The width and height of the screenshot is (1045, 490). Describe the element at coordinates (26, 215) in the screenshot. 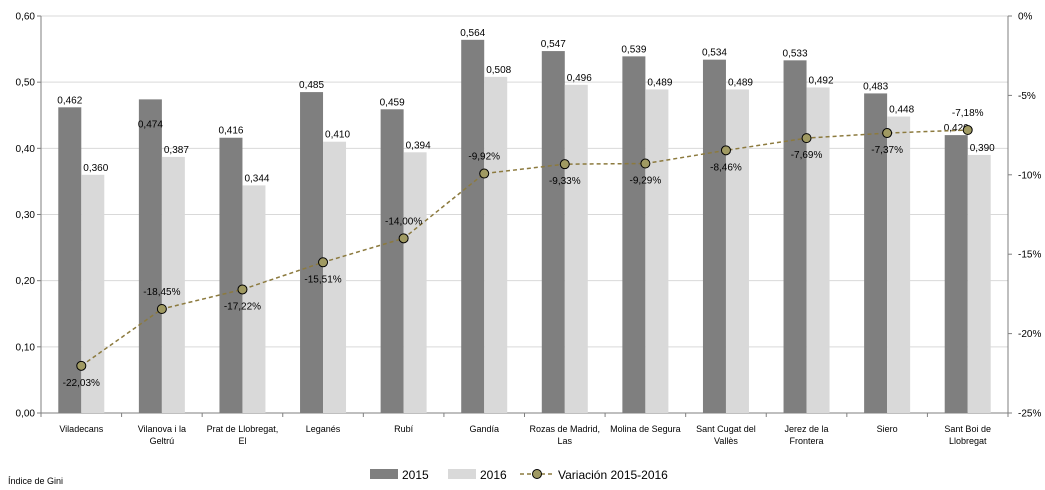

I see `y-left-tick-label: 0,30` at that location.